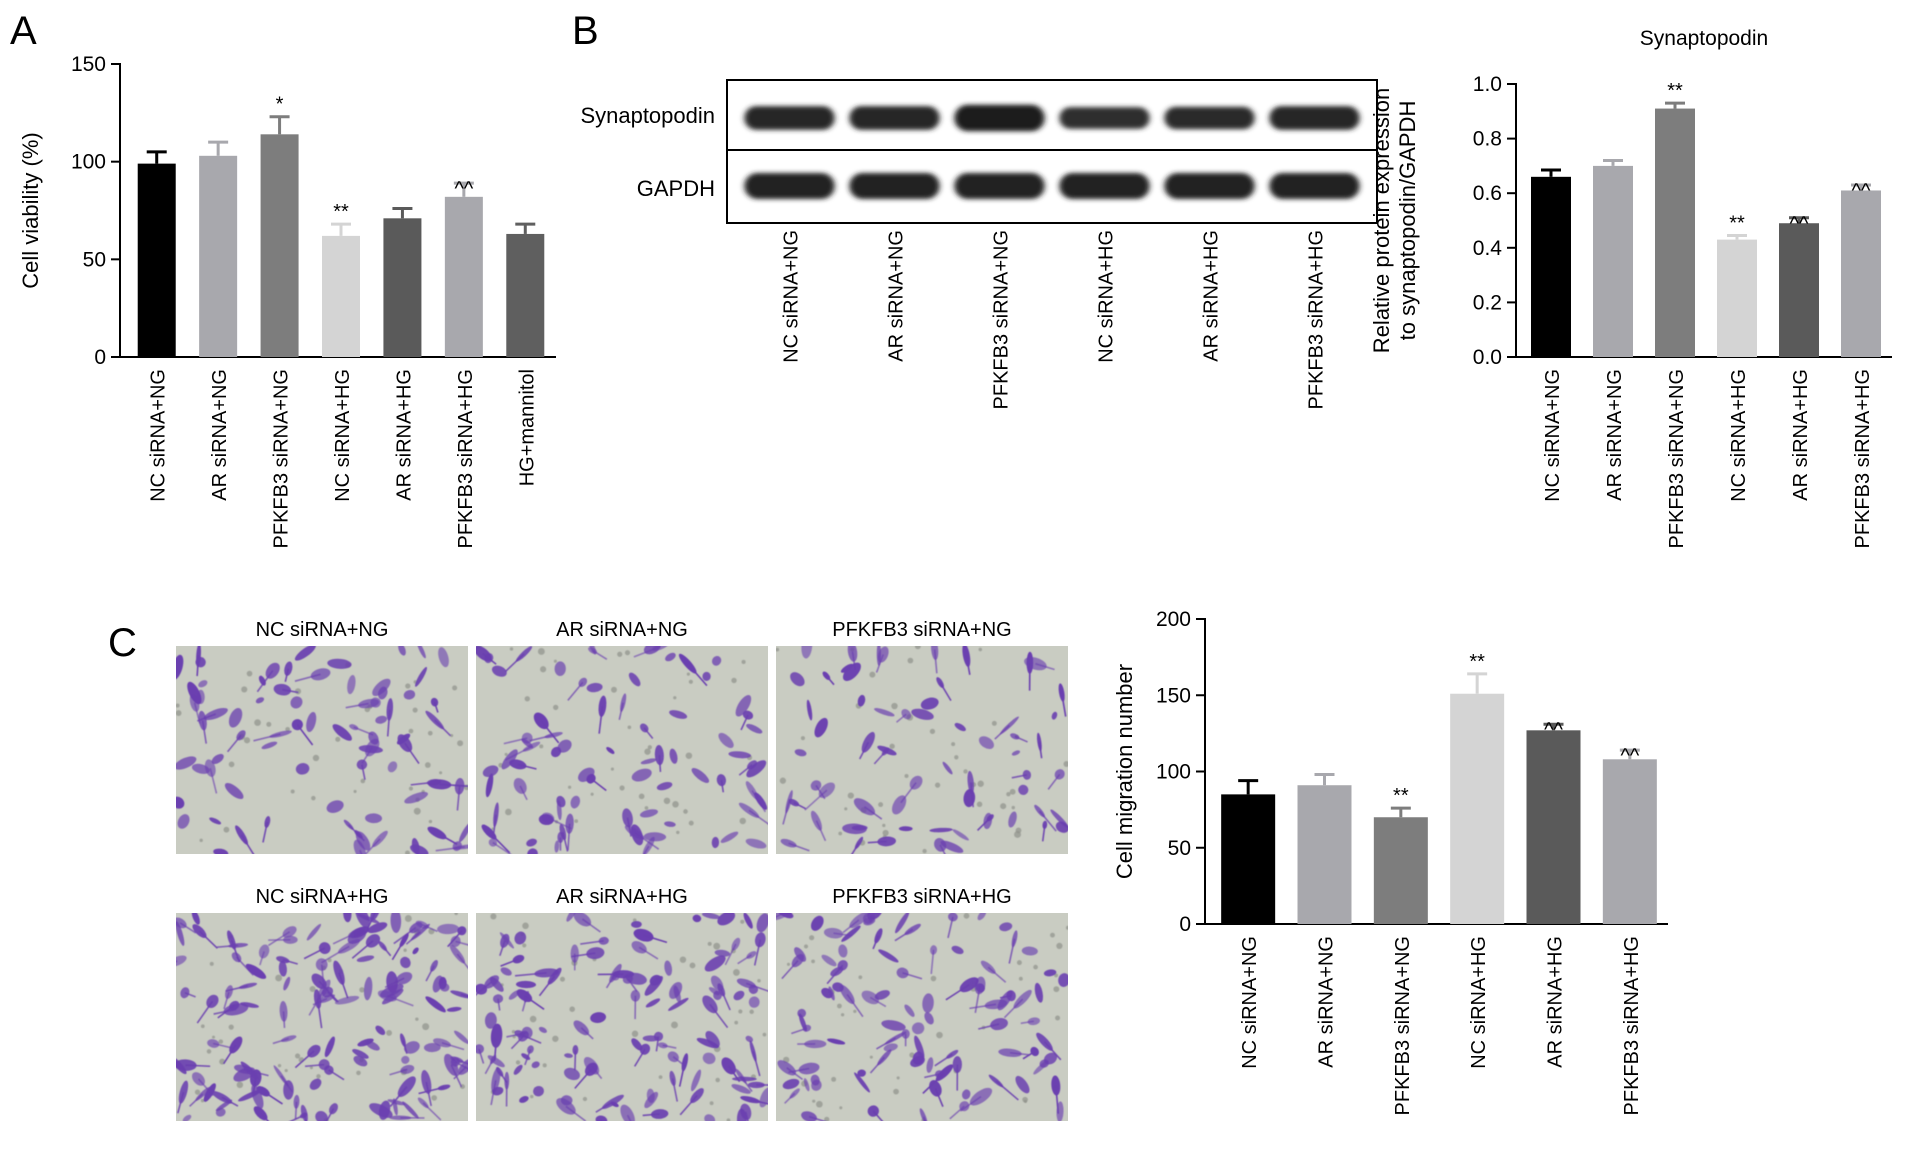 This screenshot has width=1913, height=1172. Describe the element at coordinates (1173, 695) in the screenshot. I see `y-tick-label: 150` at that location.